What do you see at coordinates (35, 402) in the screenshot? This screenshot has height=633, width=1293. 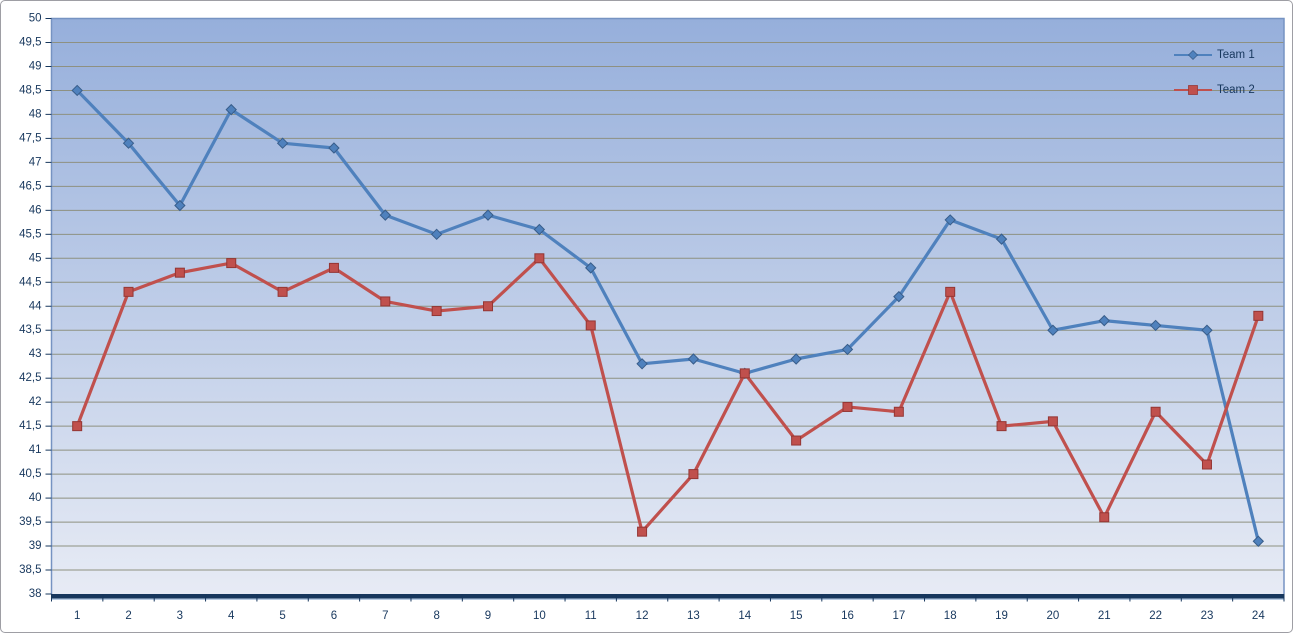 I see `y-axis-label: 42` at bounding box center [35, 402].